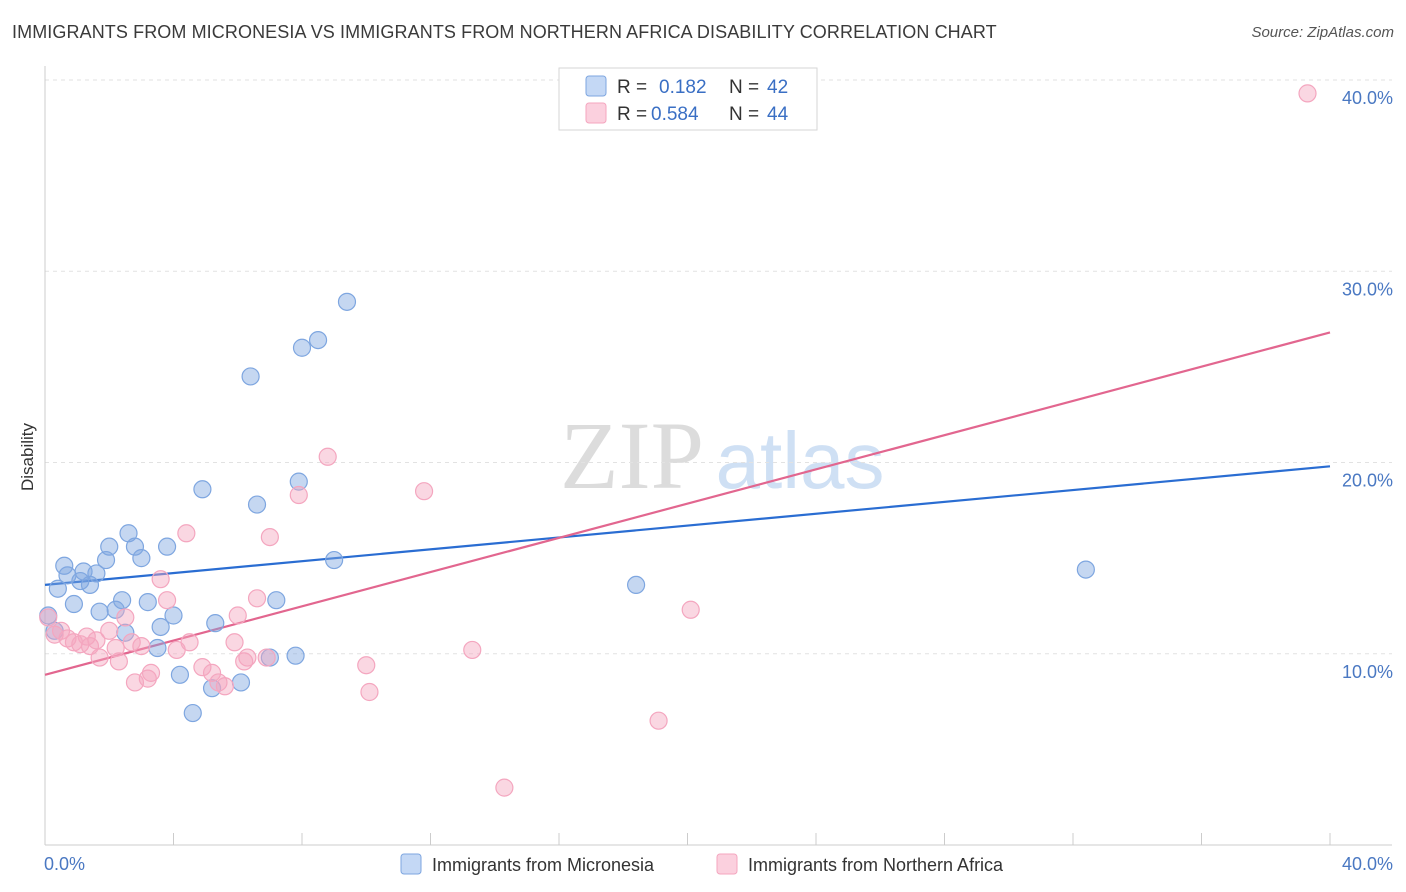  What do you see at coordinates (64, 864) in the screenshot?
I see `x-tick-label-0: 0.0%` at bounding box center [64, 864].